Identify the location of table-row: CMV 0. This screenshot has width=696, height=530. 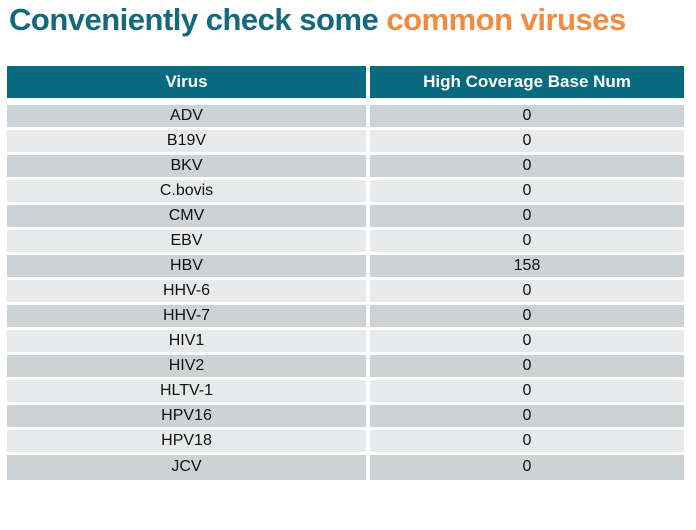
(345, 217).